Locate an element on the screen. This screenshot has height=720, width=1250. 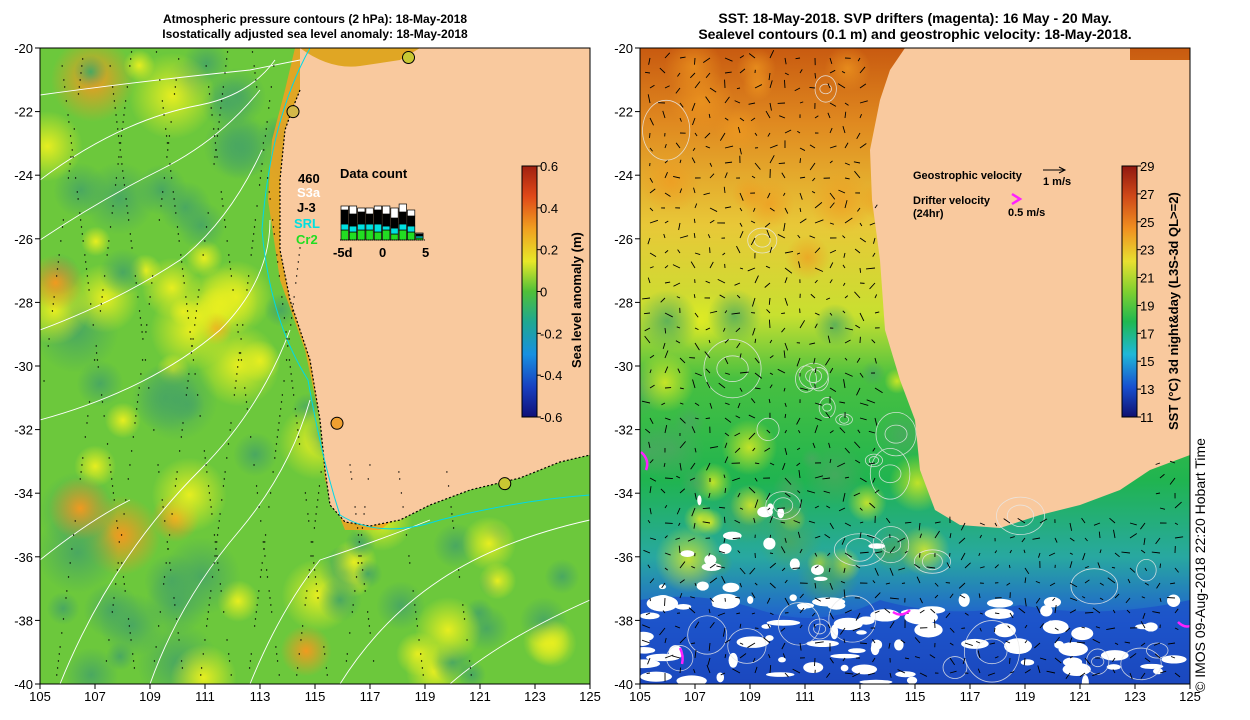
x-tick-label: 121 is located at coordinates (1080, 696).